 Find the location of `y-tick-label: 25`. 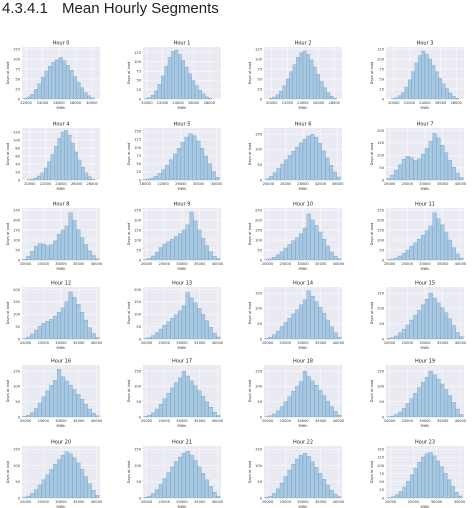

y-tick-label: 25 is located at coordinates (259, 89).